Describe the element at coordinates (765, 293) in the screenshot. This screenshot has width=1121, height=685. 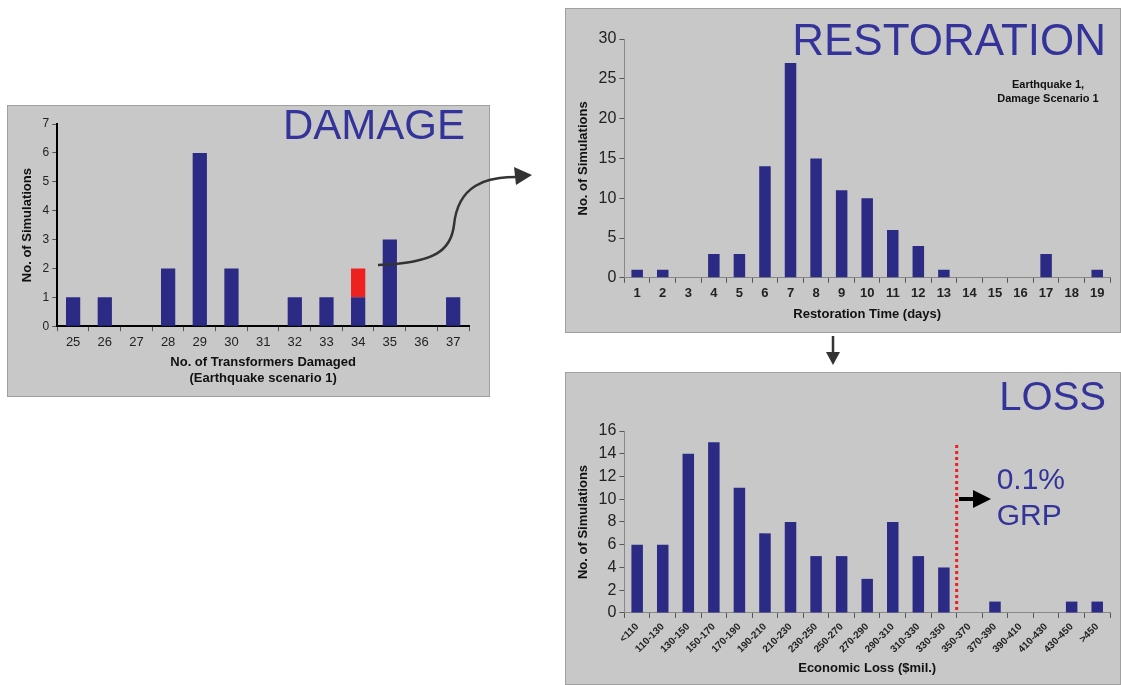
I see `x-tick-label: 6` at that location.